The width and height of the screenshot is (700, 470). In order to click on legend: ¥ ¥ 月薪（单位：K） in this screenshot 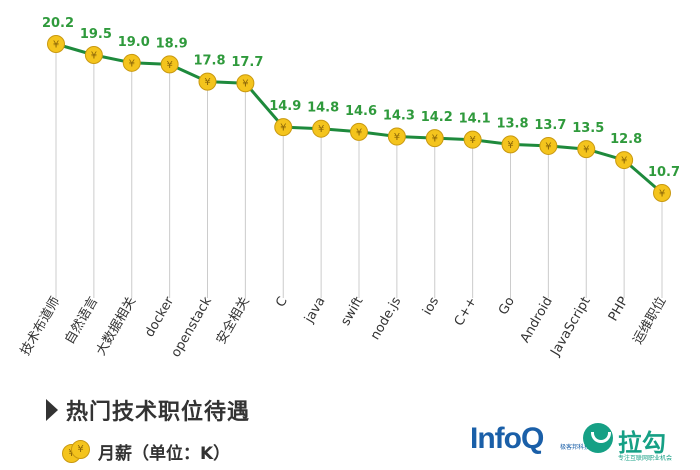, I will do `click(146, 451)`.